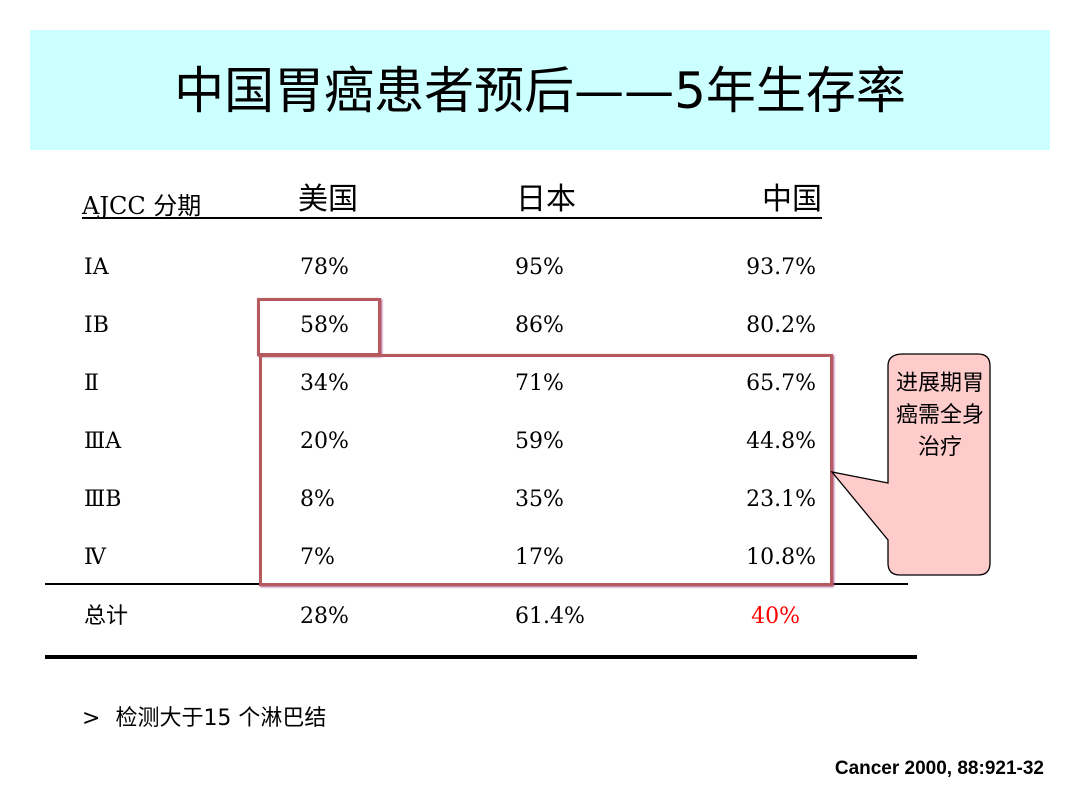 Image resolution: width=1080 pixels, height=810 pixels. What do you see at coordinates (103, 441) in the screenshot?
I see `stage-cell: ⅢA` at bounding box center [103, 441].